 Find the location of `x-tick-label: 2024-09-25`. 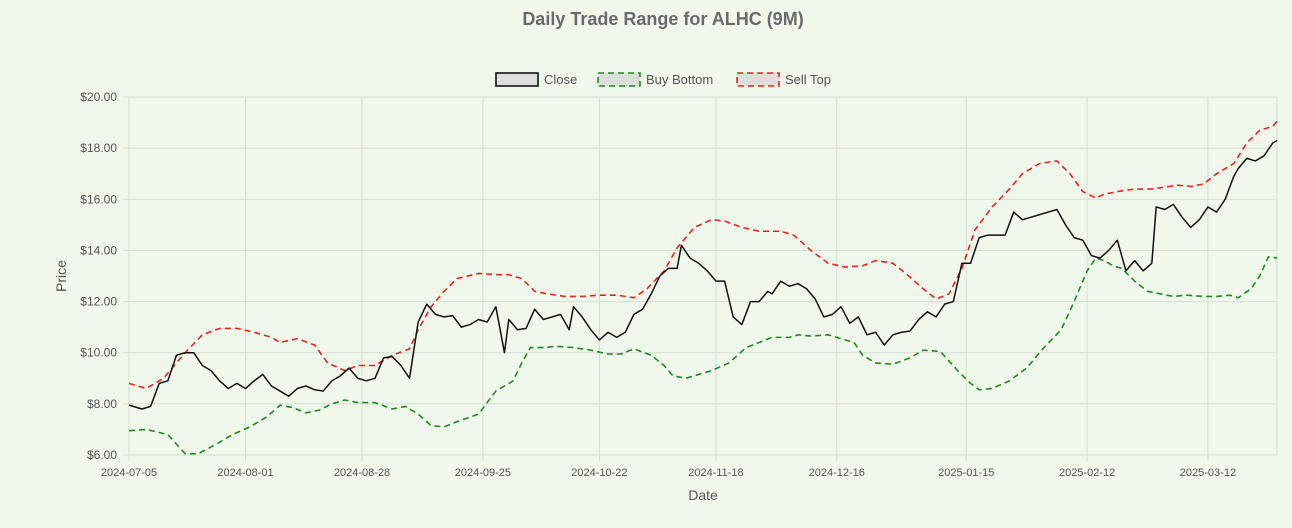

x-tick-label: 2024-09-25 is located at coordinates (483, 473).